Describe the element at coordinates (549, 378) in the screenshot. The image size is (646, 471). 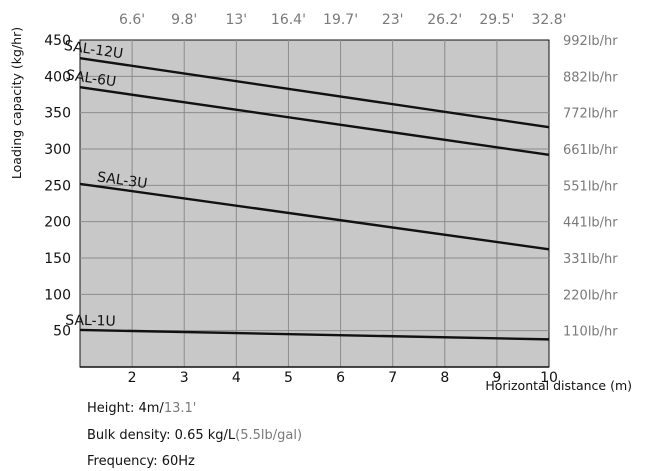
I see `x-tick-label: 10` at that location.